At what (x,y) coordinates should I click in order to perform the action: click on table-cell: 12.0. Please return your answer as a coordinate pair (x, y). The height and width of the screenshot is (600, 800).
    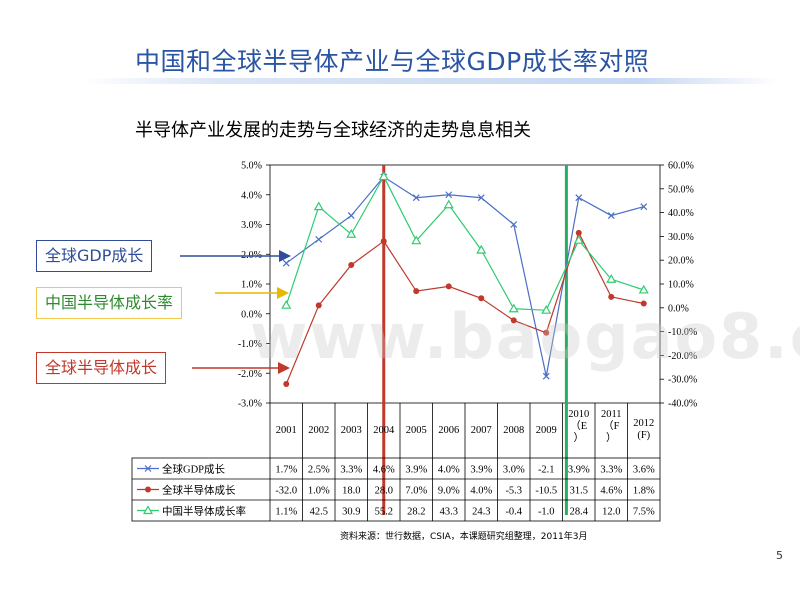
    Looking at the image, I should click on (611, 512).